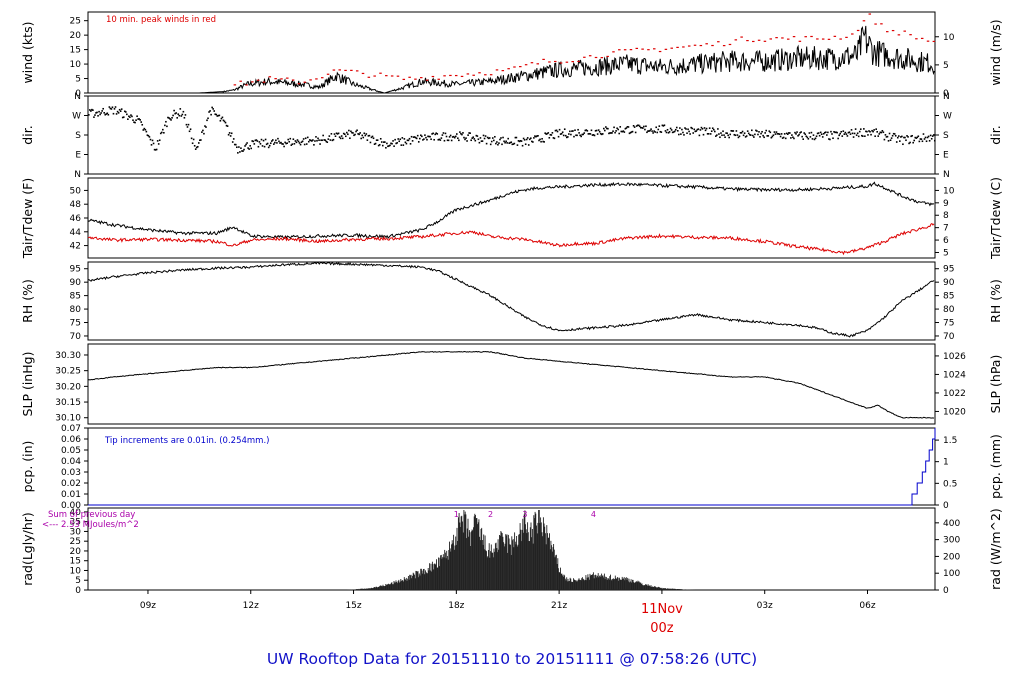 The height and width of the screenshot is (700, 1024). I want to click on date-label-time: 00z, so click(662, 628).